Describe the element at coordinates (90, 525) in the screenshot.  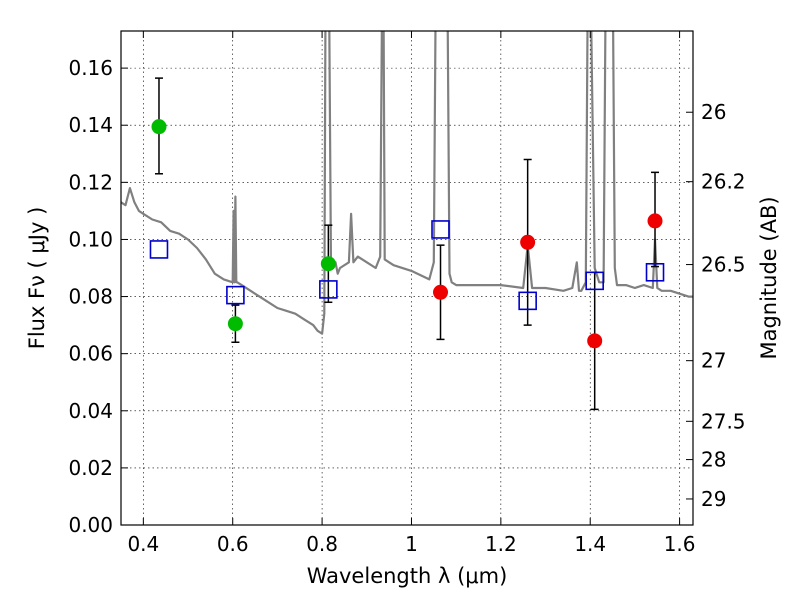
I see `y-tick-label: 0.00` at that location.